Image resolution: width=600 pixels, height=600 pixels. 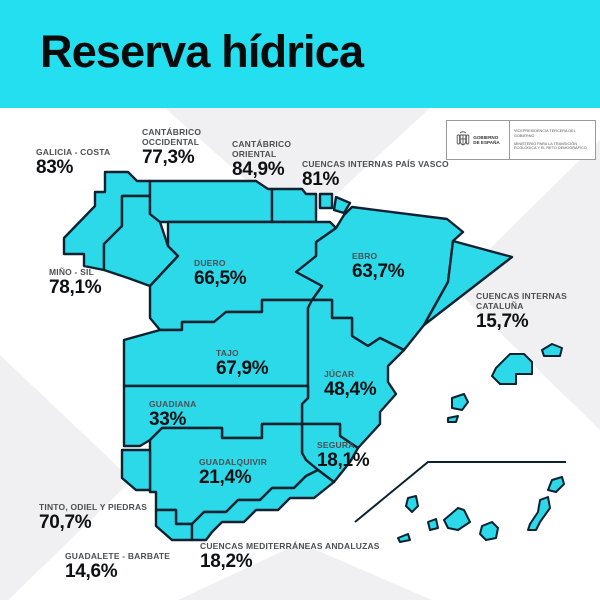 What do you see at coordinates (512, 369) in the screenshot?
I see `island-mallorca` at bounding box center [512, 369].